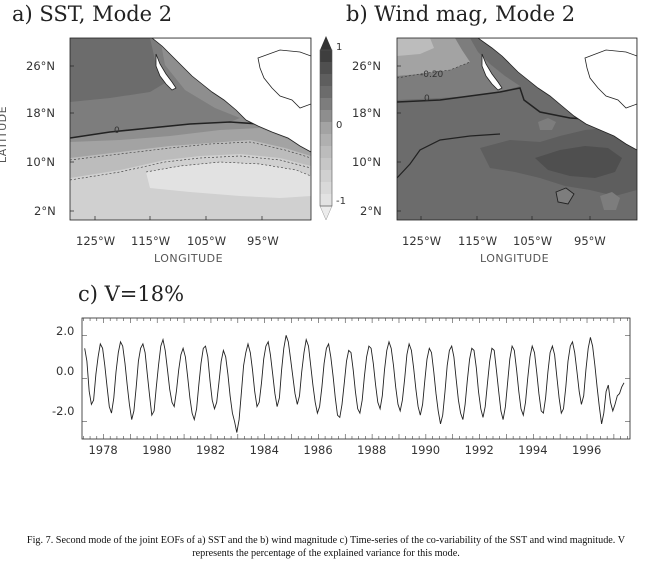 The height and width of the screenshot is (567, 652). I want to click on colorbar-label-zero: 0, so click(339, 125).